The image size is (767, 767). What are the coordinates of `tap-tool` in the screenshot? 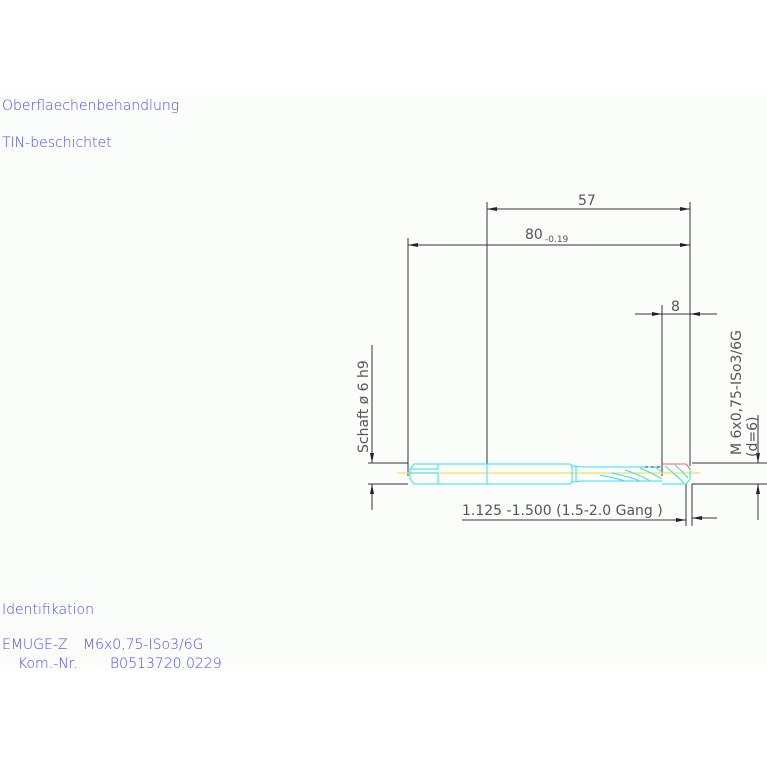 It's located at (548, 474).